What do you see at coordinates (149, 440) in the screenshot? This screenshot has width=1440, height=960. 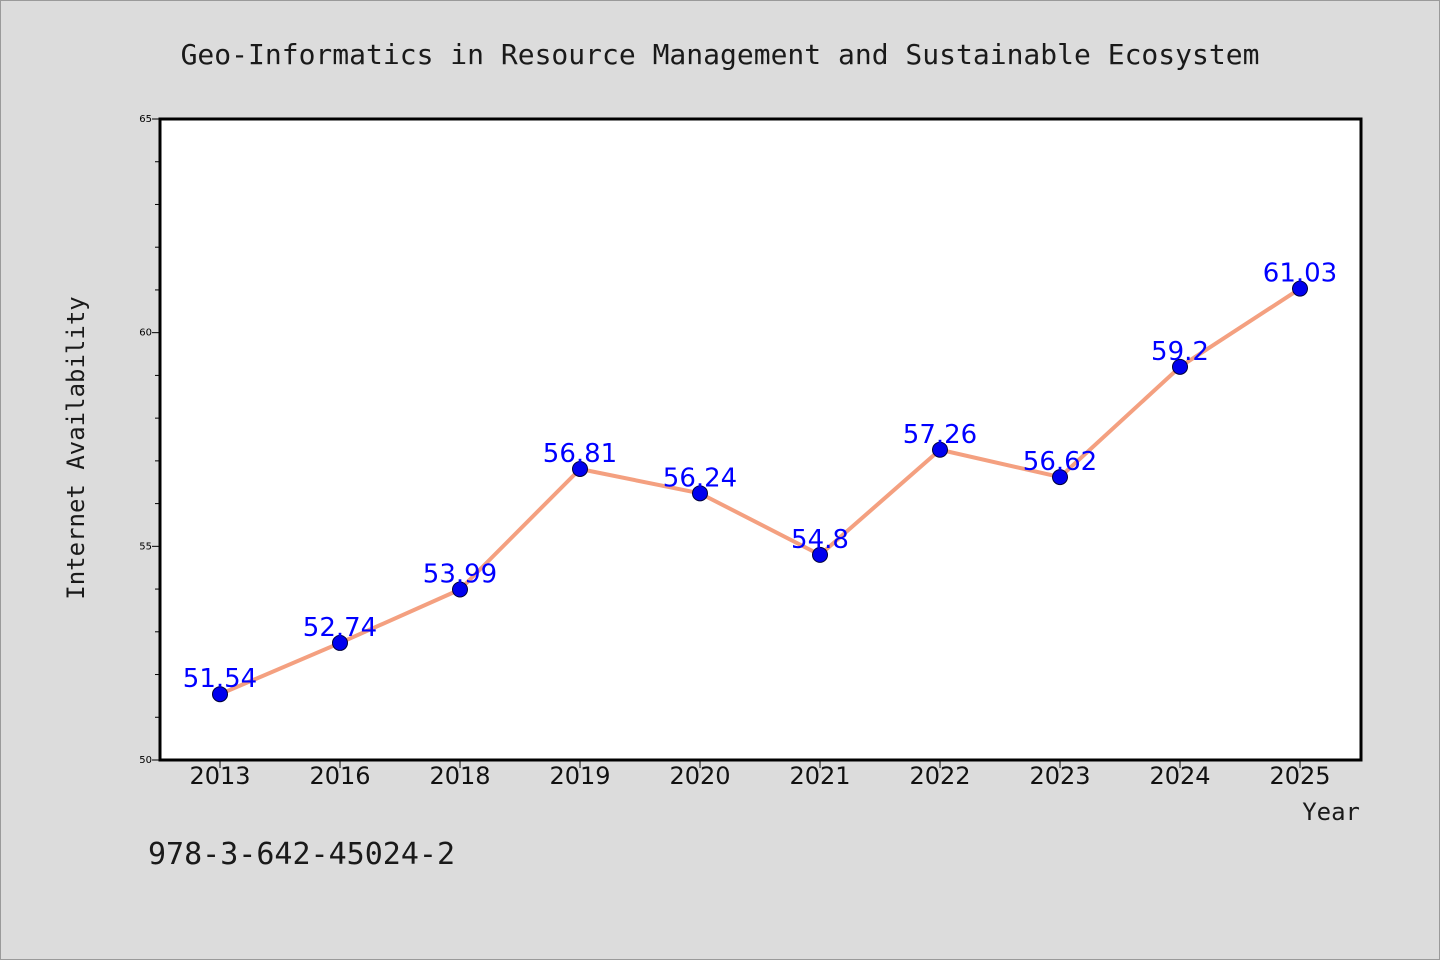 I see `y-axis-ticks: 50 55 60 65` at bounding box center [149, 440].